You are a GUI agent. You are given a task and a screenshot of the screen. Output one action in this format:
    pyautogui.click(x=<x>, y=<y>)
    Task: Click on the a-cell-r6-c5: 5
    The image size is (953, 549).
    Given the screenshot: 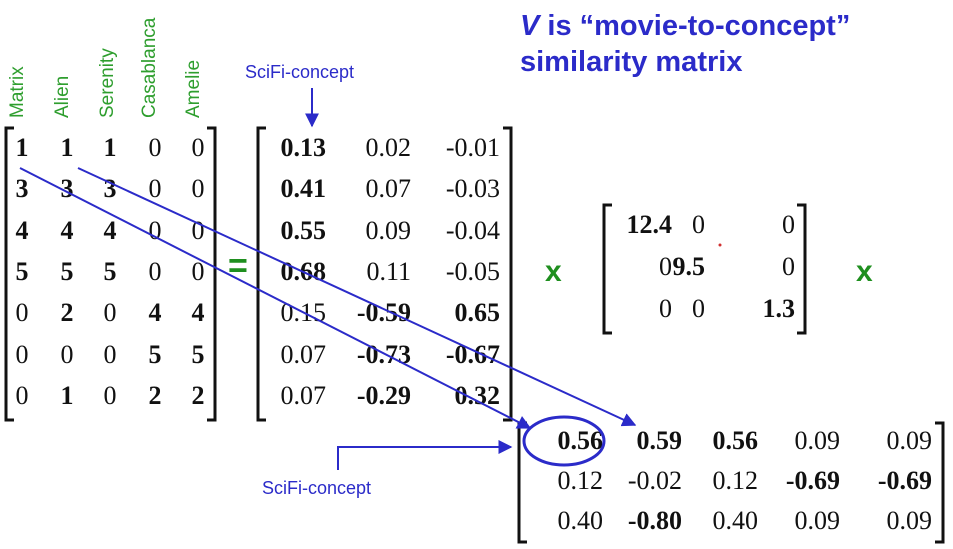 What is the action you would take?
    pyautogui.click(x=198, y=354)
    